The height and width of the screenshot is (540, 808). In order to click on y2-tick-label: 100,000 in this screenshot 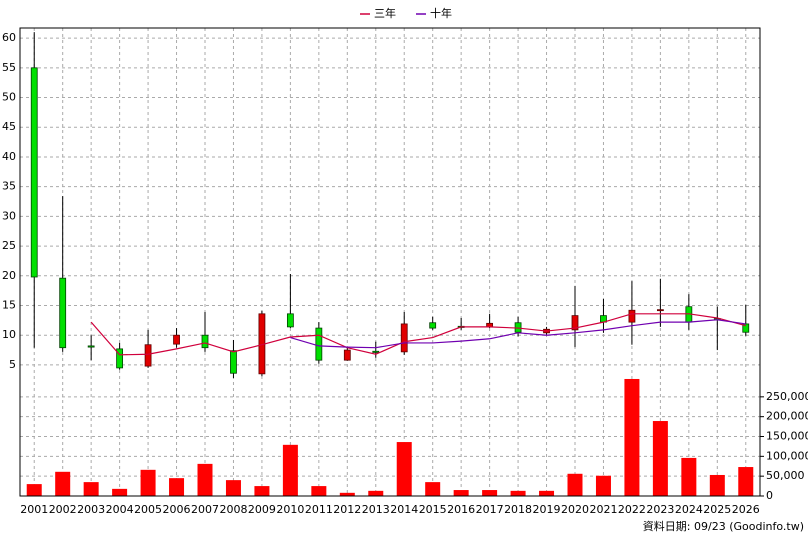, I will do `click(787, 455)`.